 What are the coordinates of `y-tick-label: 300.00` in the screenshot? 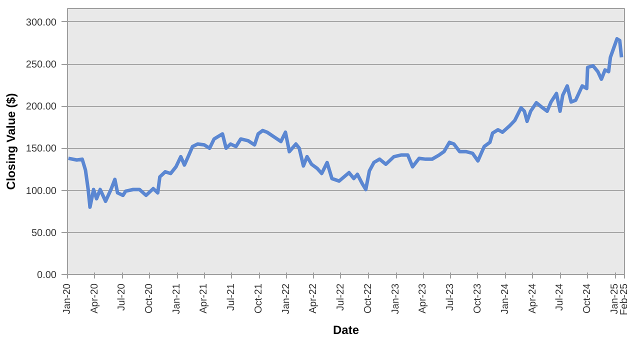 It's located at (41, 22).